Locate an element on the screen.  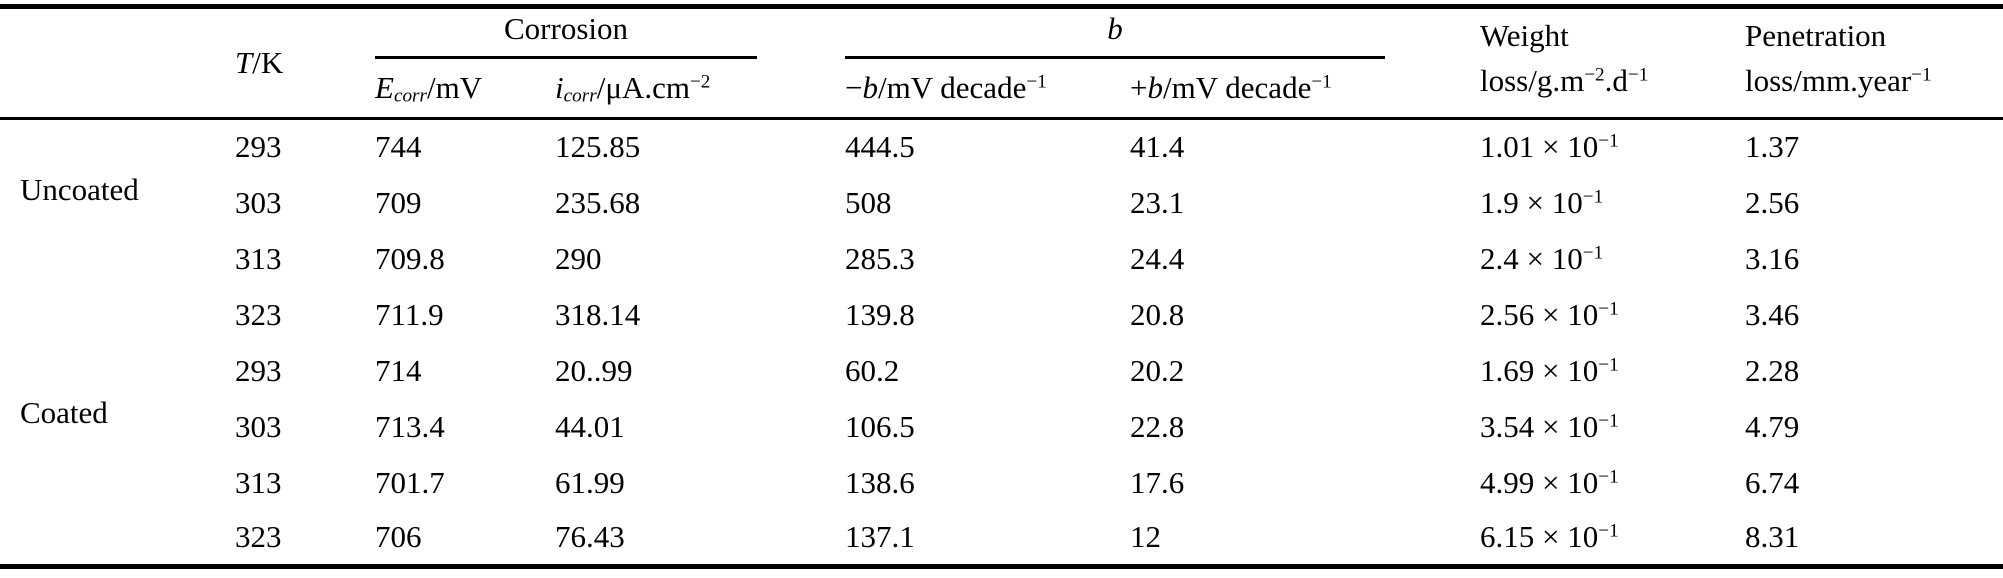
weight-coefficient: 2.4 is located at coordinates (1499, 258).